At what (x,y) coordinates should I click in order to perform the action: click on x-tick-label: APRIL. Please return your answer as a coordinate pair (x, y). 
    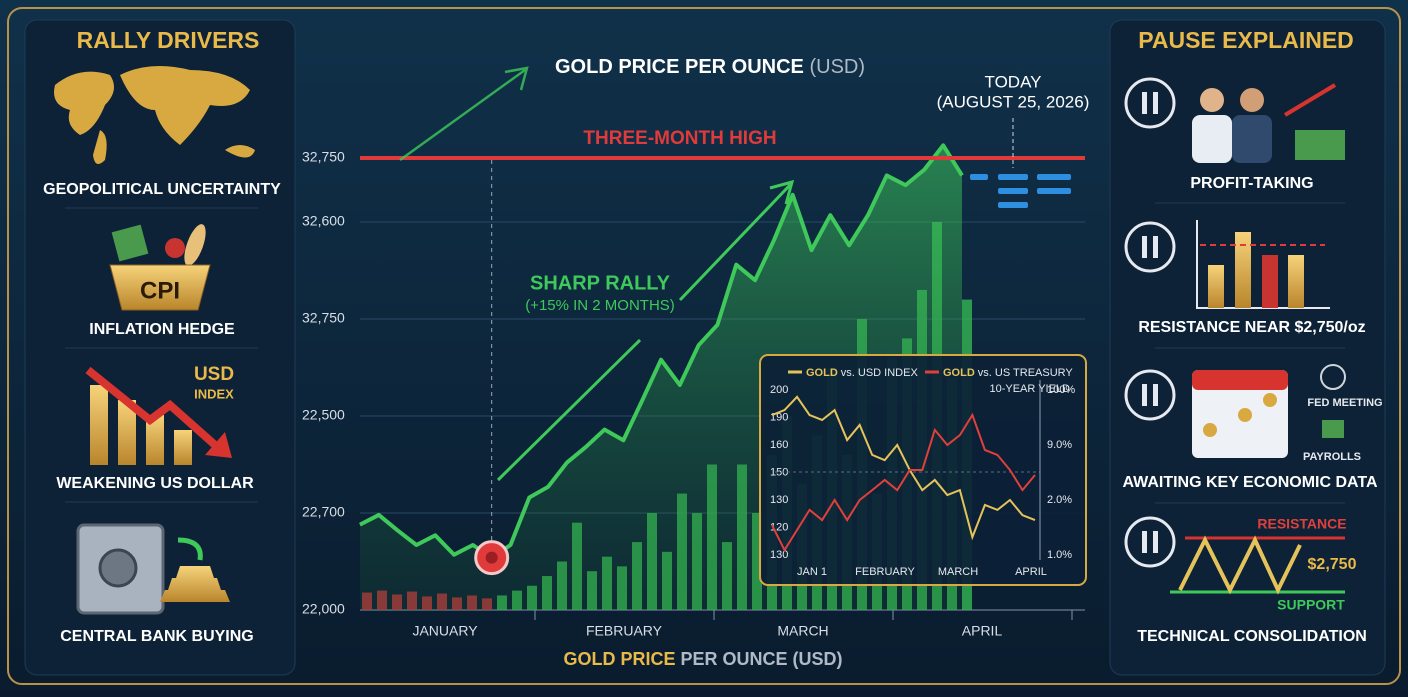
    Looking at the image, I should click on (982, 631).